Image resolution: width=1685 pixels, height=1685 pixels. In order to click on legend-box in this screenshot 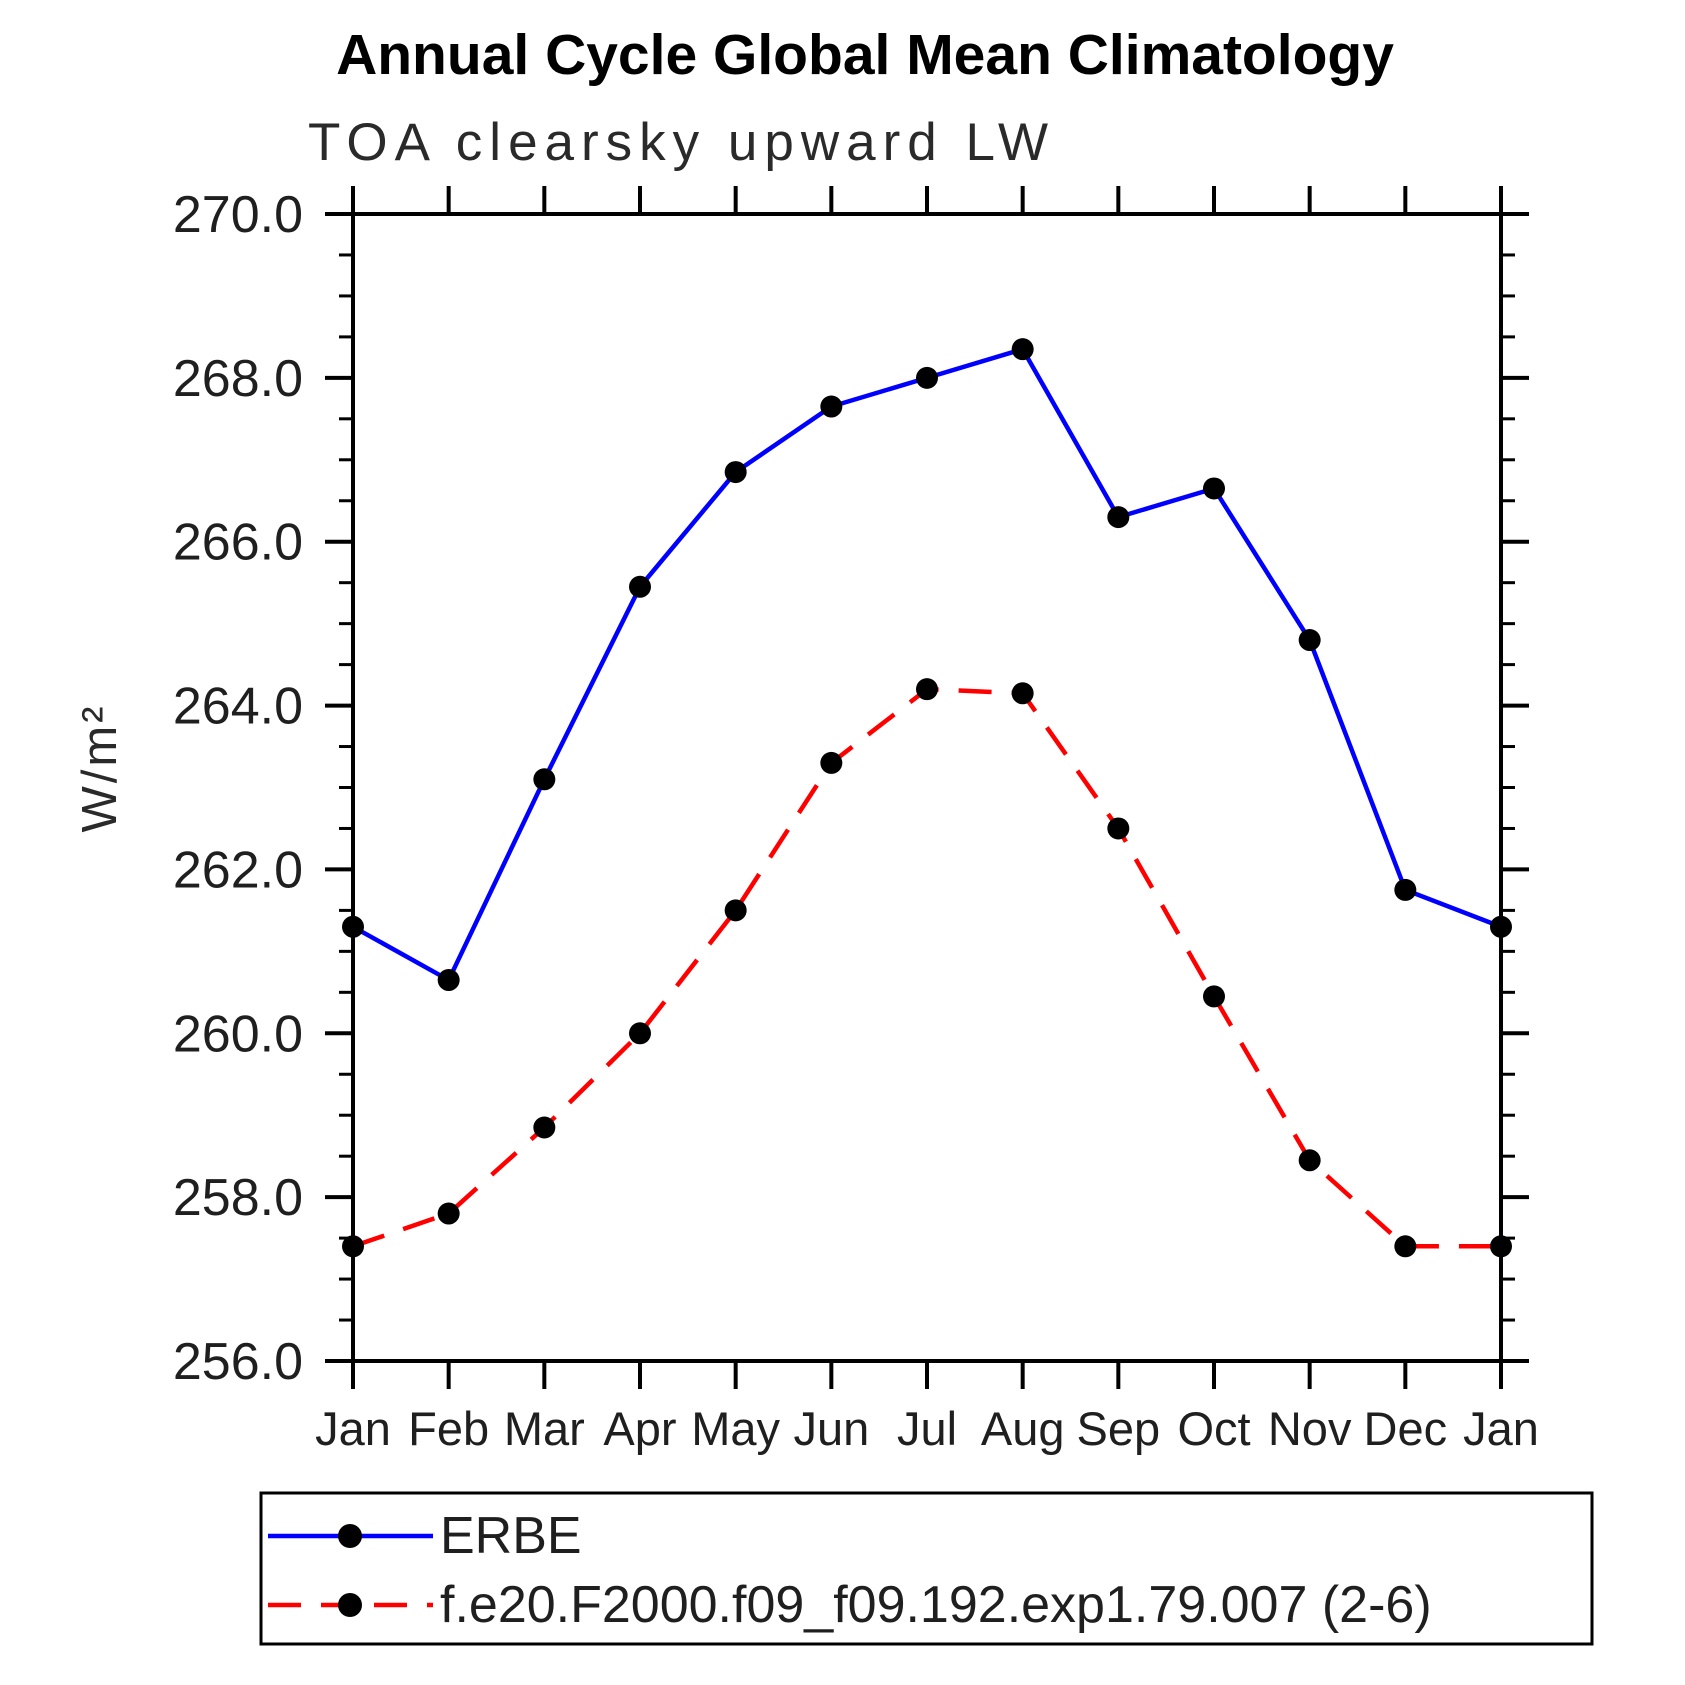, I will do `click(926, 1568)`.